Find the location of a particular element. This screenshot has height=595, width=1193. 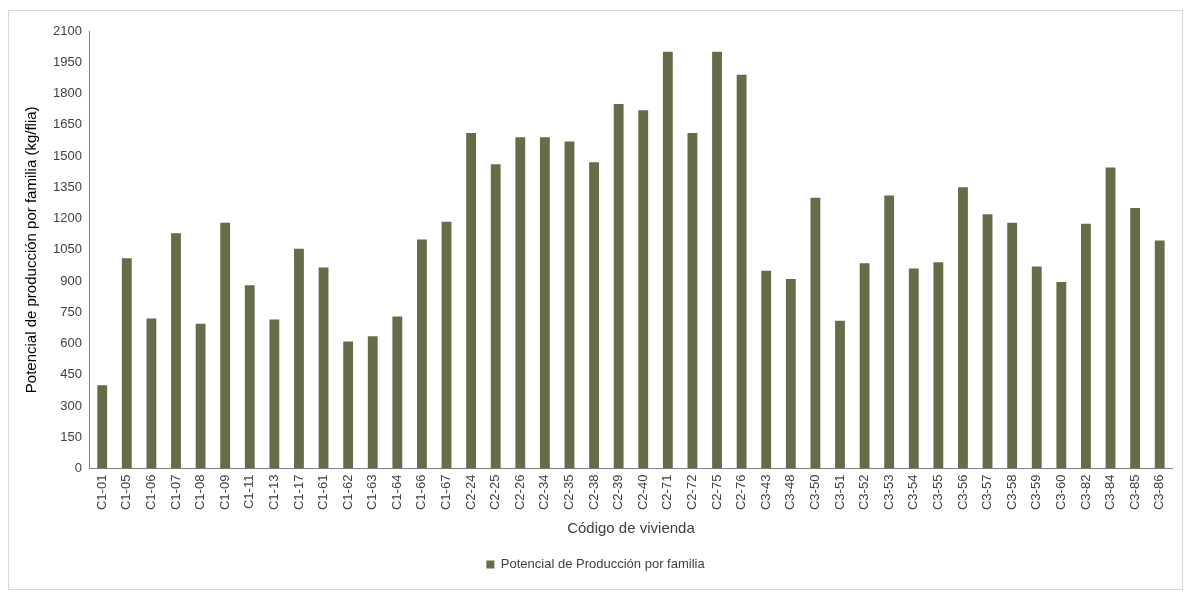

x-tick-label: C3-48 is located at coordinates (790, 492).